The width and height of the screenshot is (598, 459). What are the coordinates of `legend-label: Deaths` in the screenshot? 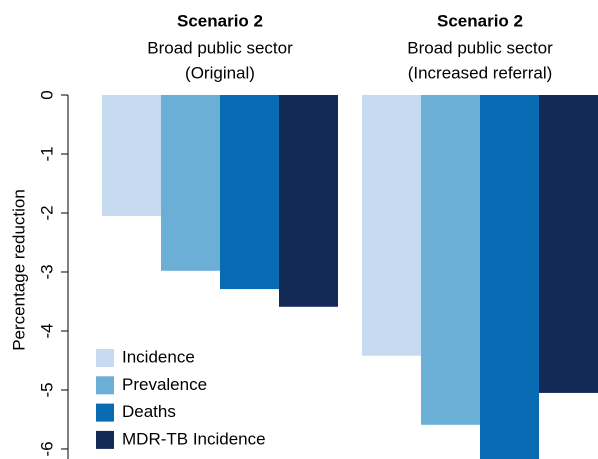 It's located at (149, 411).